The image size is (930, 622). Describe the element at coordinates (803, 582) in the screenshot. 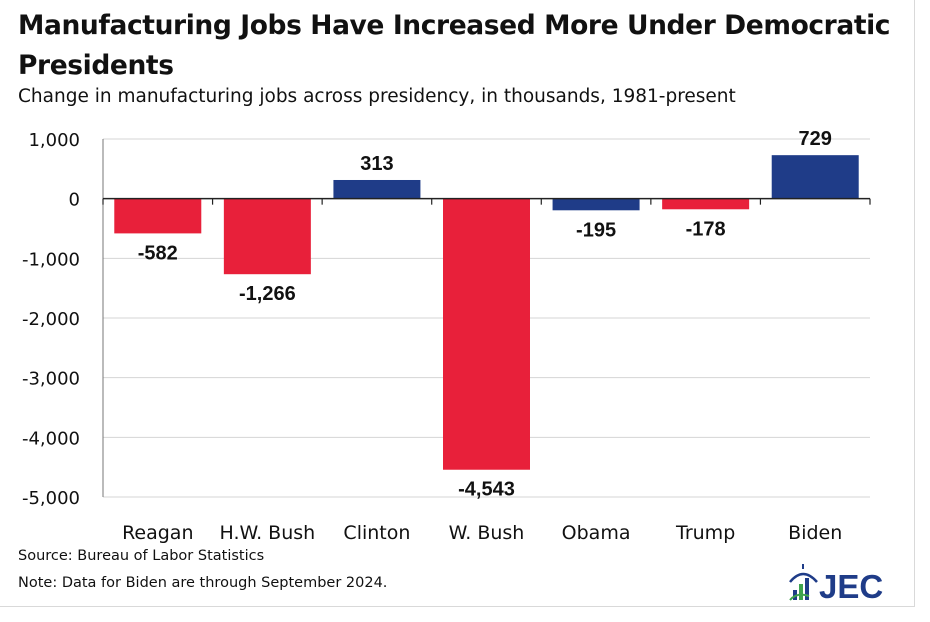

I see `capitol-dome-icon` at that location.